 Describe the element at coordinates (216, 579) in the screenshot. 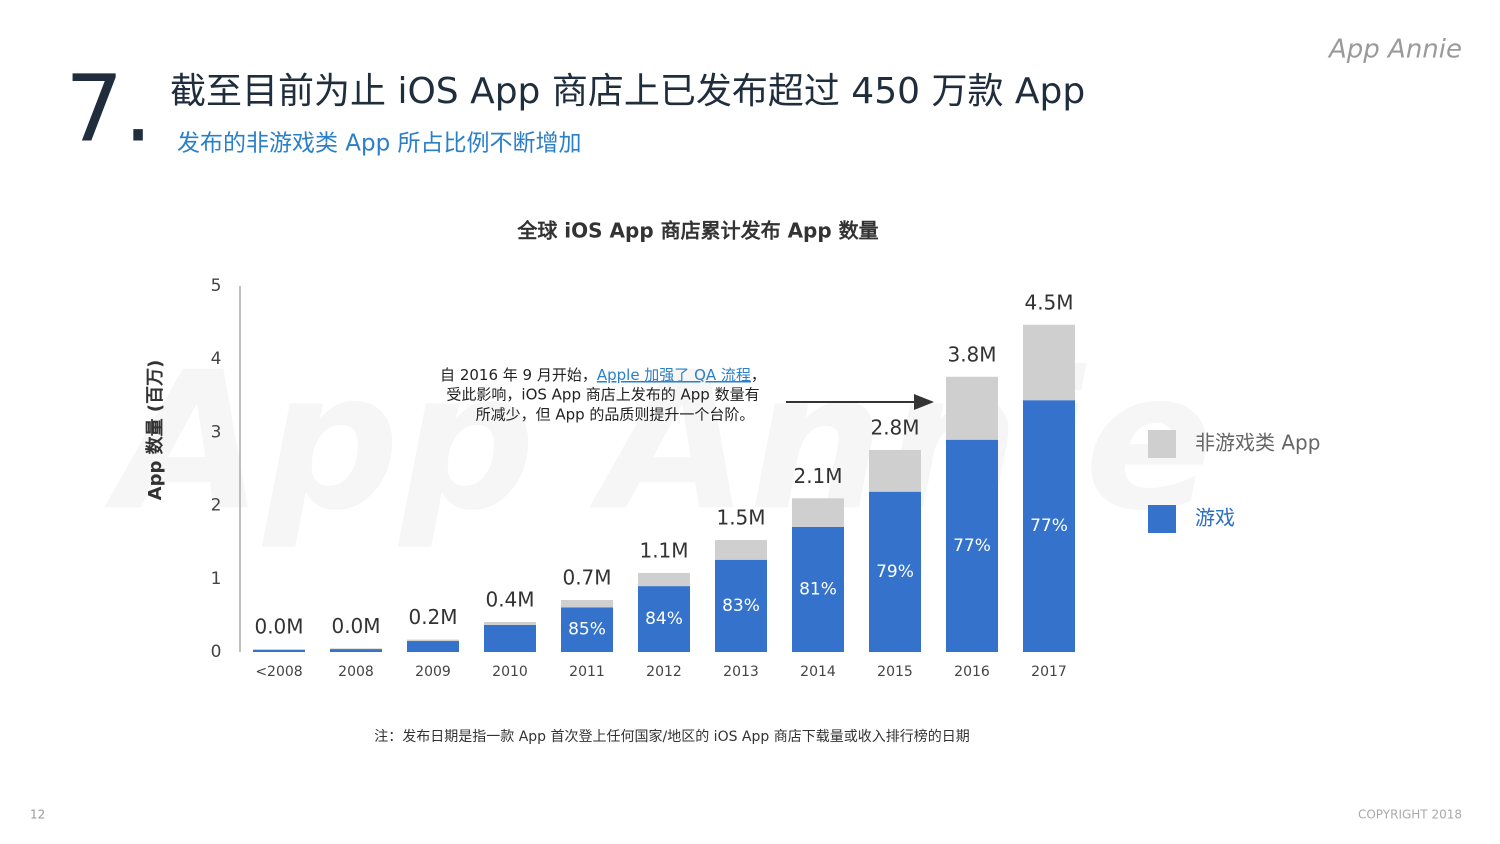

I see `y-tick-label: 1` at that location.